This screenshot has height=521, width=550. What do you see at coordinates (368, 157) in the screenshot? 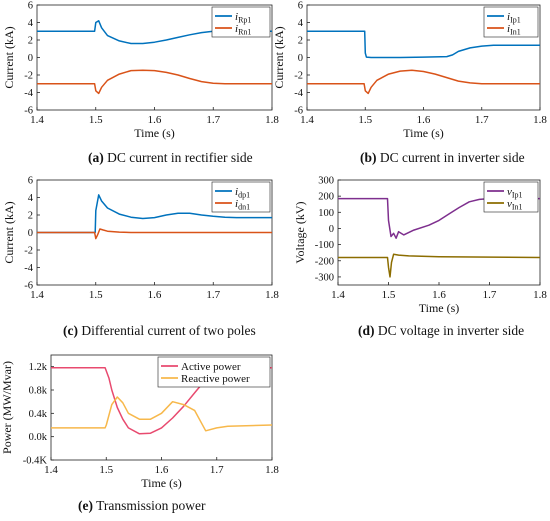
I see `caption-b-label: (b)` at bounding box center [368, 157].